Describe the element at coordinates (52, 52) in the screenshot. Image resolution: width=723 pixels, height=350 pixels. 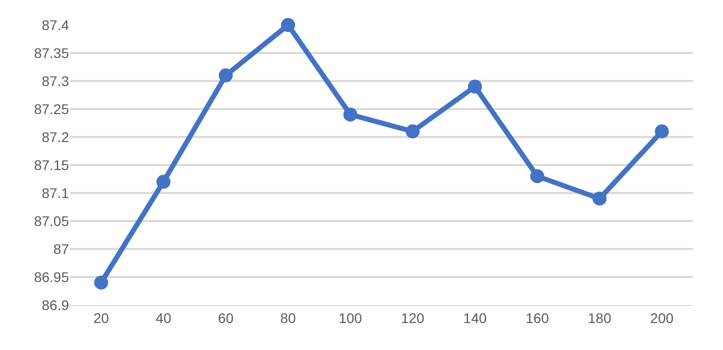
I see `y-tick-label: 87.35` at that location.